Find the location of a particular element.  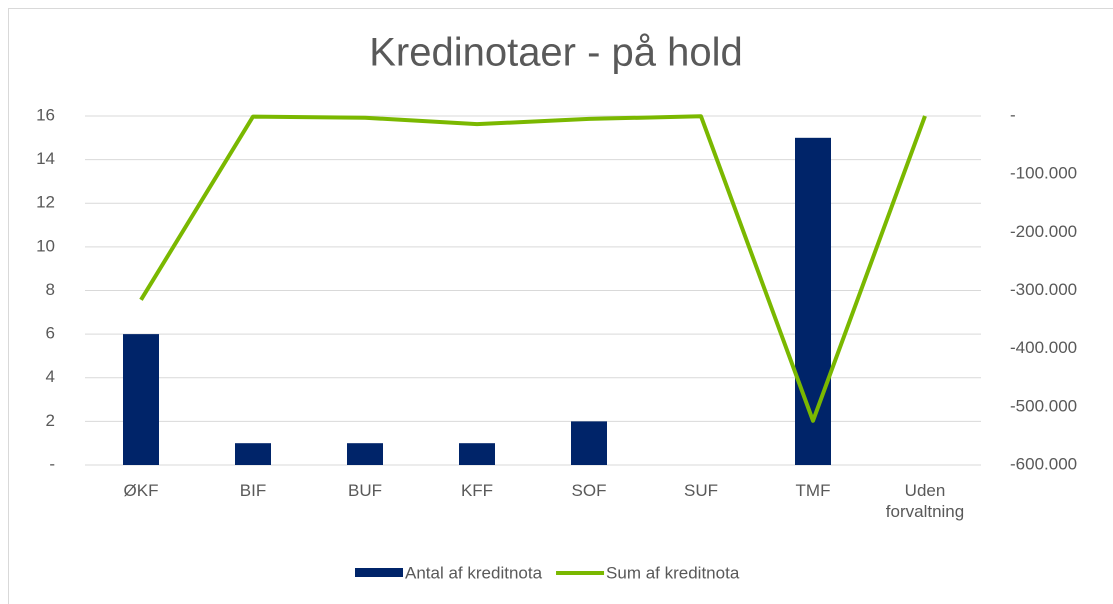

x-tick-label: ØKF is located at coordinates (141, 490).